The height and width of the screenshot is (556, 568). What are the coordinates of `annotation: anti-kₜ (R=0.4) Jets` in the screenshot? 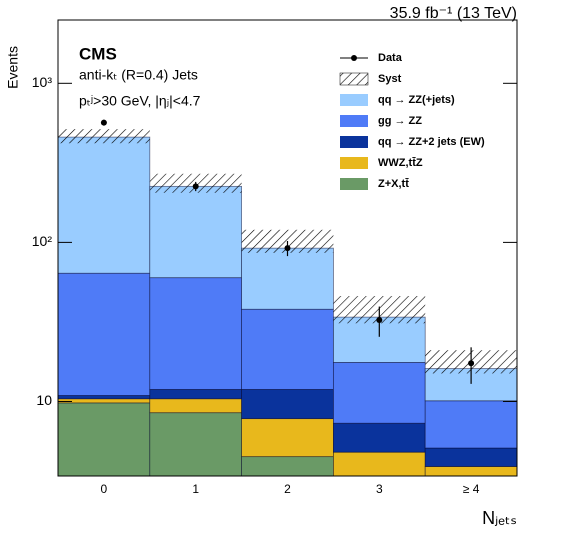 It's located at (138, 75).